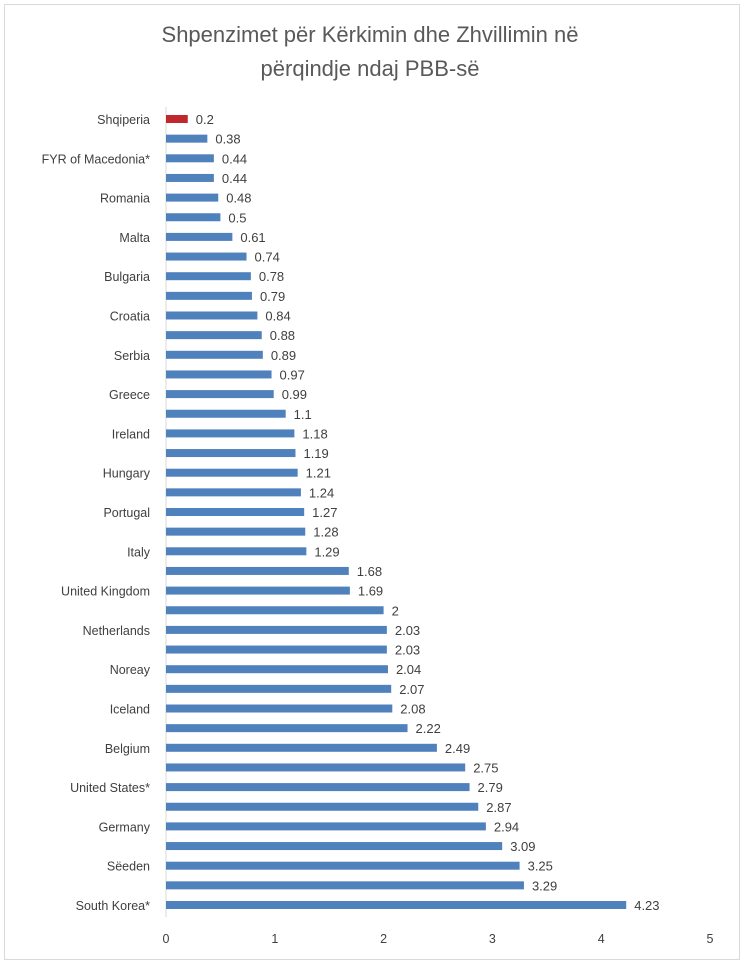 This screenshot has width=750, height=968. I want to click on data-label: 3.25, so click(540, 866).